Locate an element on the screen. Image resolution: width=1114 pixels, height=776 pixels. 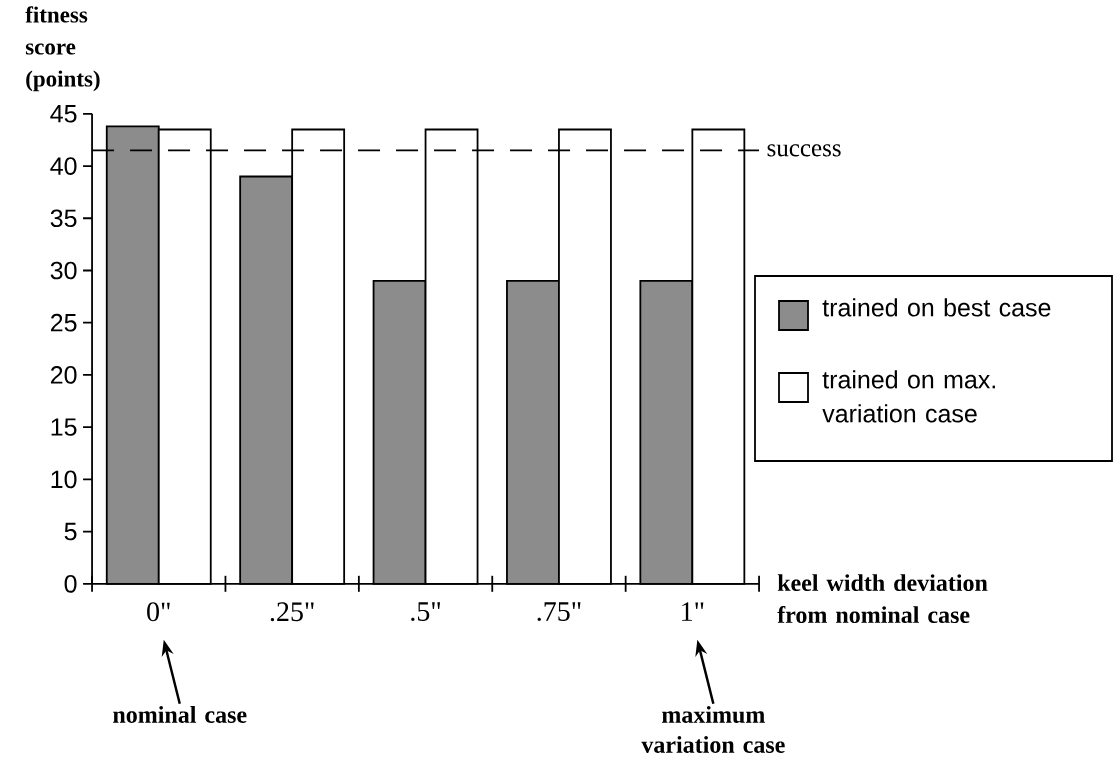
y-tick-label: 40 is located at coordinates (63, 166).